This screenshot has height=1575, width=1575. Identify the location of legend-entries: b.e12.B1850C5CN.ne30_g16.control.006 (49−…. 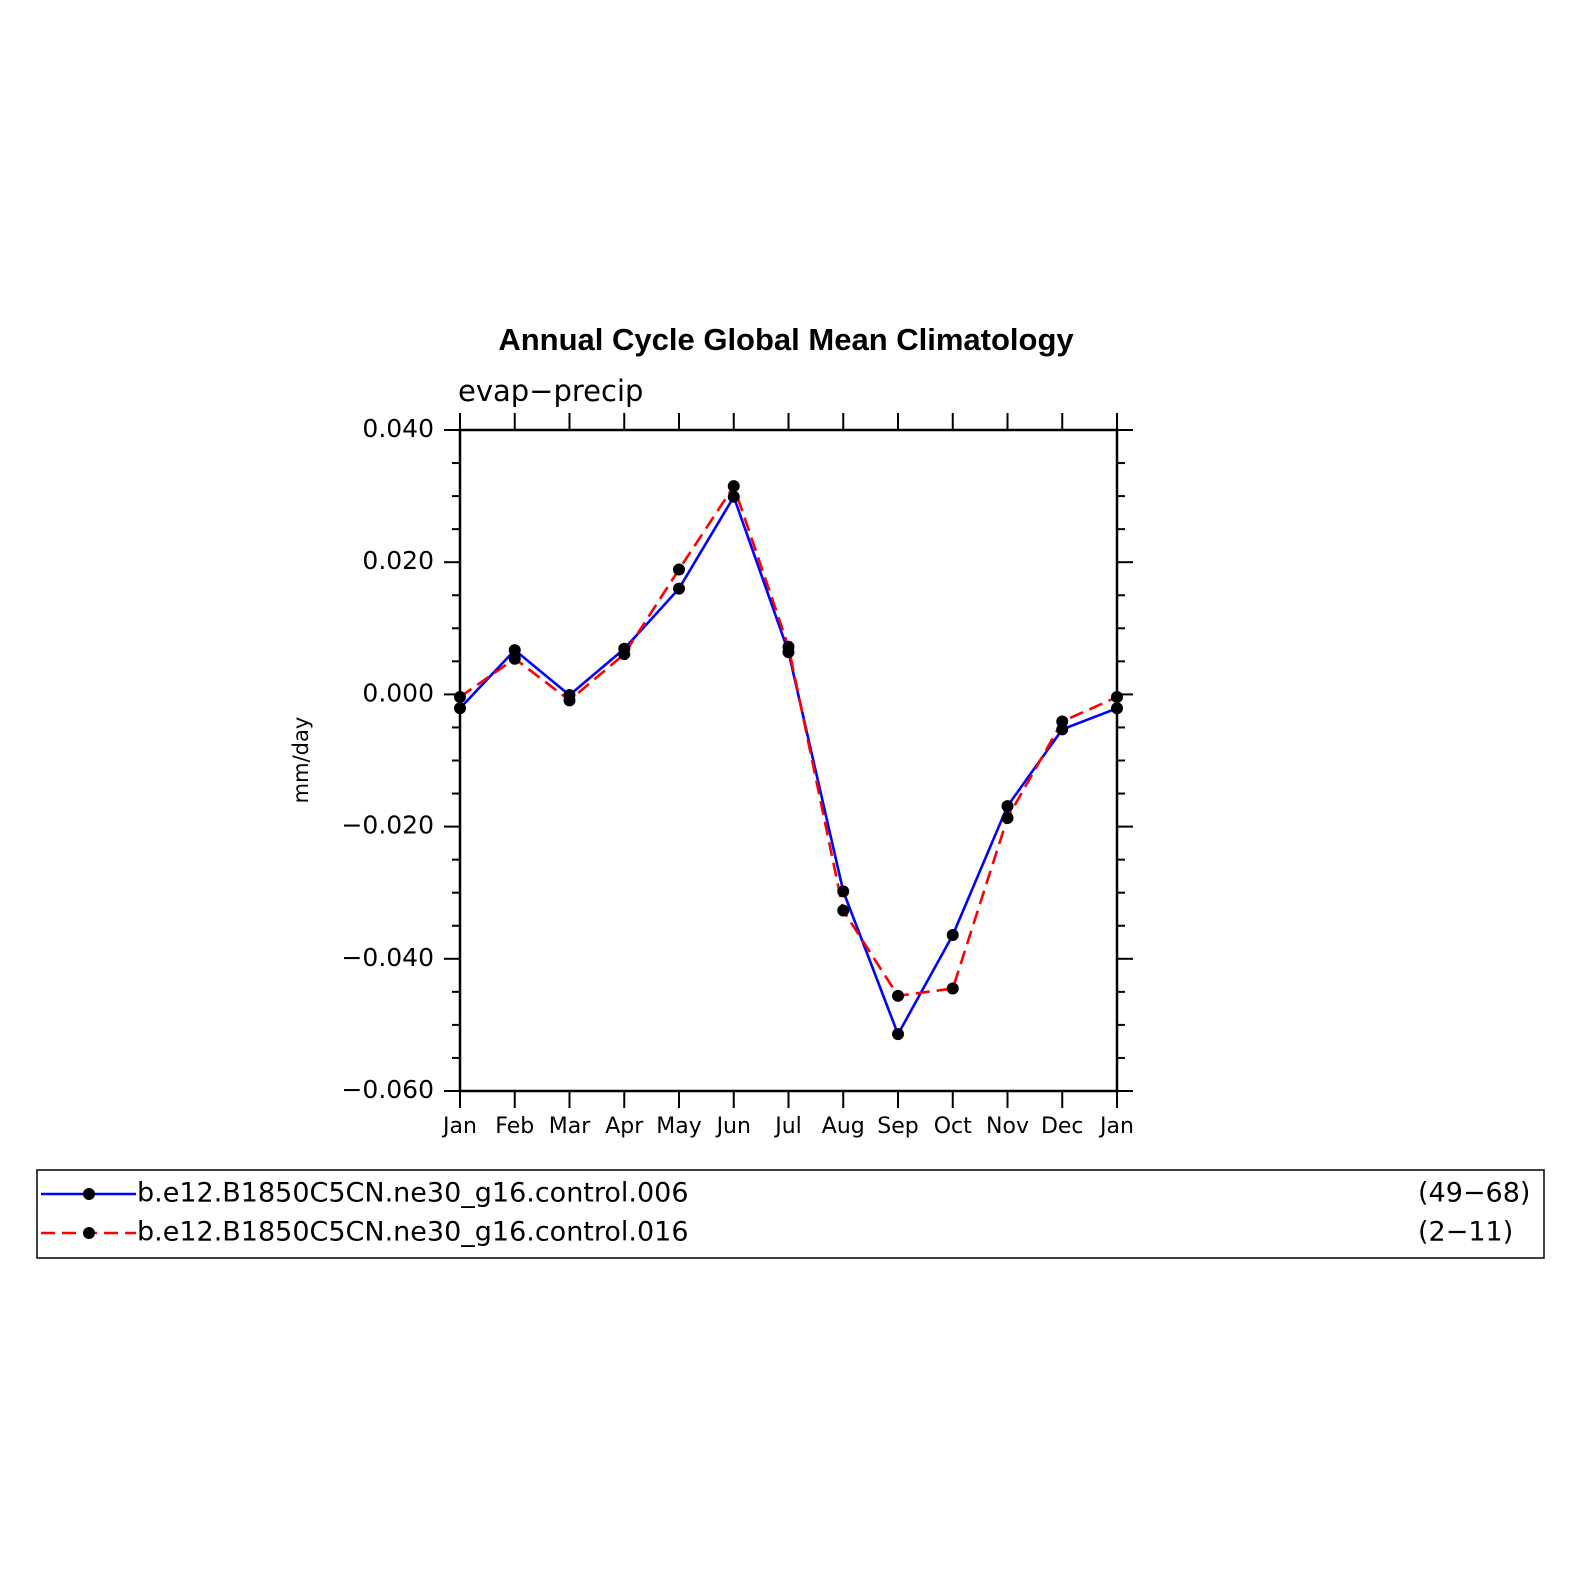
(785, 1213).